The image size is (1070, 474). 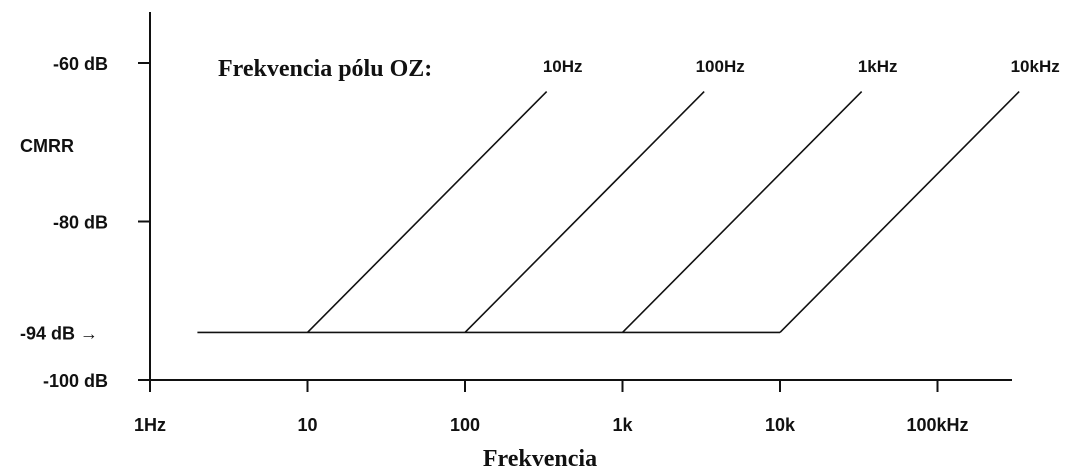 I want to click on y-tick-label: -100 dB, so click(x=75, y=381).